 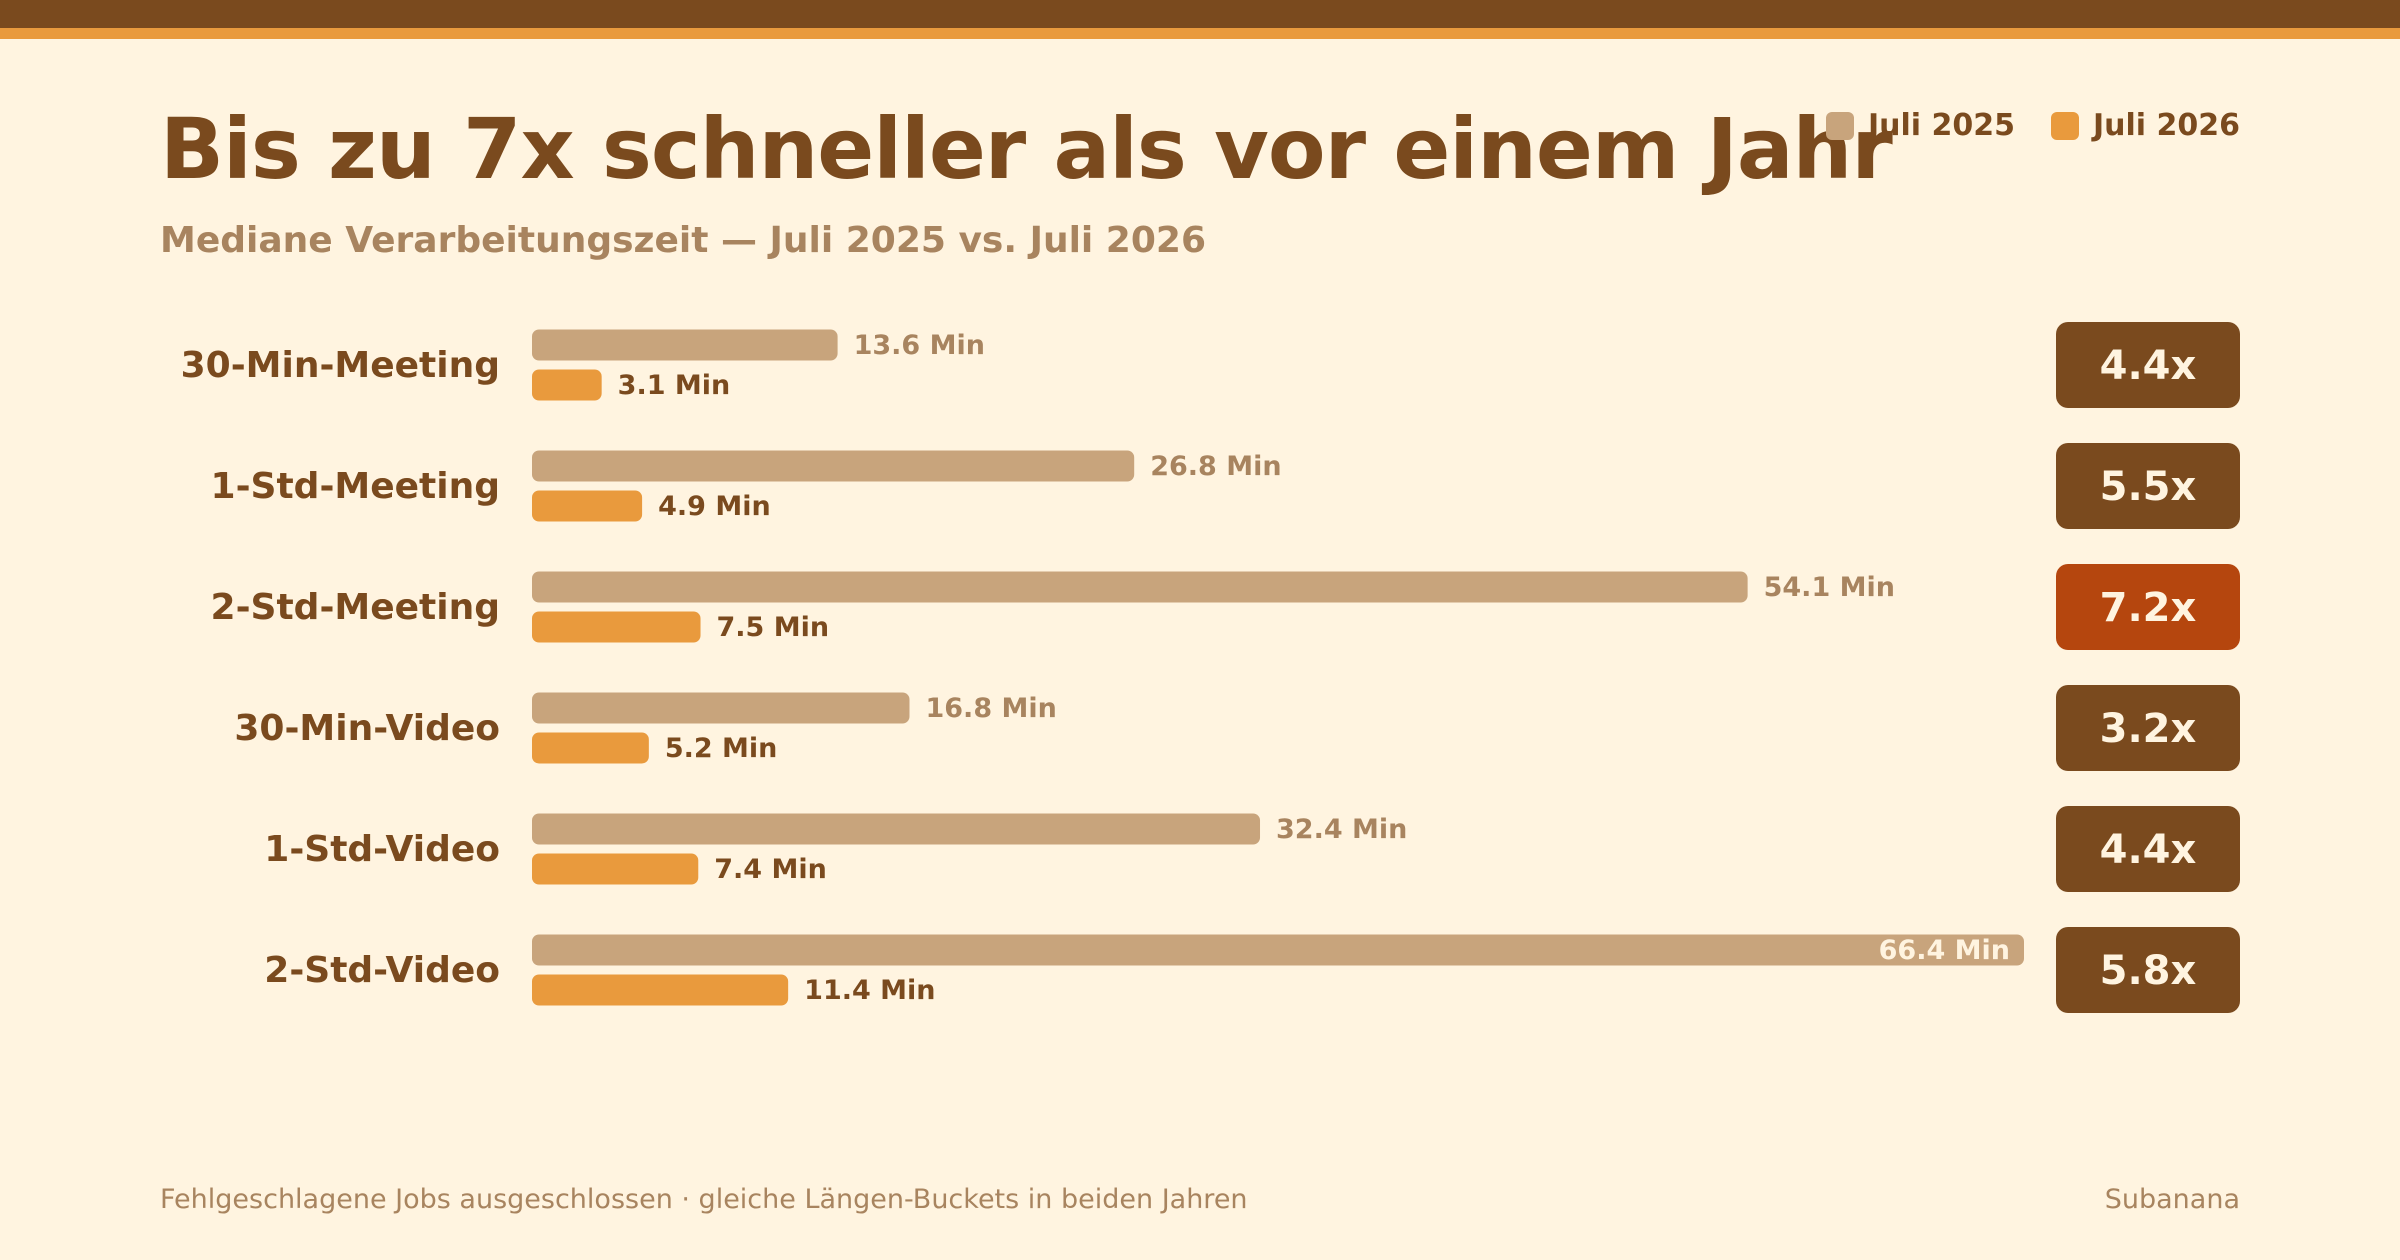 What do you see at coordinates (1200, 14) in the screenshot?
I see `top-accent-bar` at bounding box center [1200, 14].